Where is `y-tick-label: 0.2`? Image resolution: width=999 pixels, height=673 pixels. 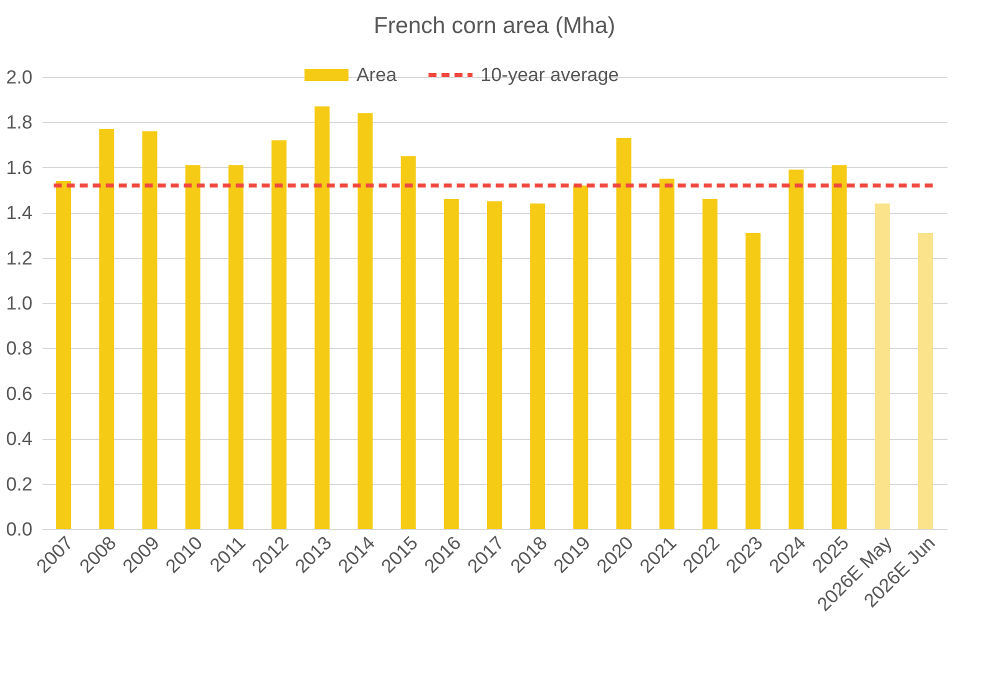 y-tick-label: 0.2 is located at coordinates (19, 485).